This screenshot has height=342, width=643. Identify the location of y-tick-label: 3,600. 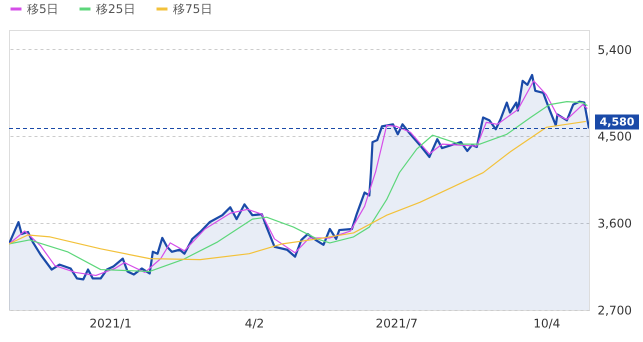
(615, 223).